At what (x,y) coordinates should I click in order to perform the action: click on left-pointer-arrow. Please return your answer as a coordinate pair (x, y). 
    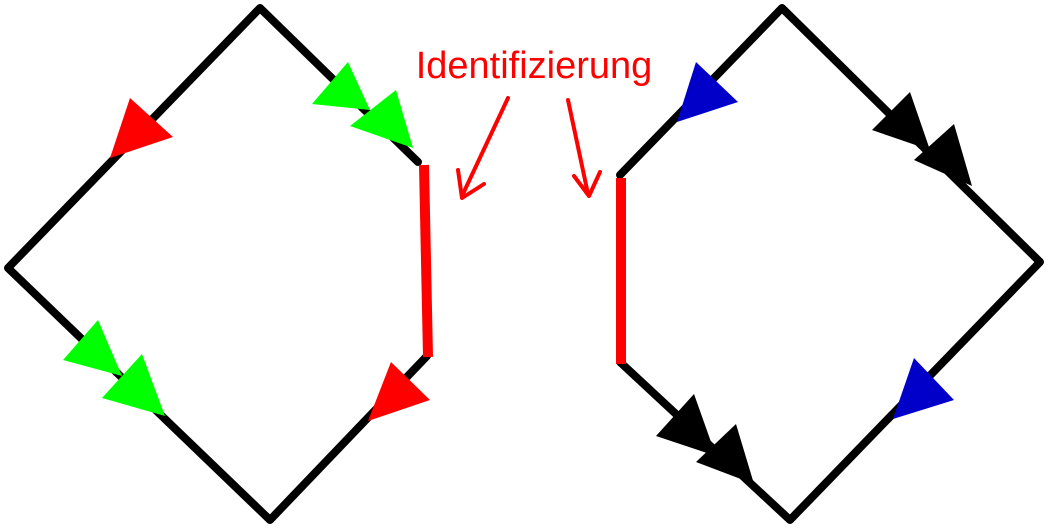
    Looking at the image, I should click on (483, 148).